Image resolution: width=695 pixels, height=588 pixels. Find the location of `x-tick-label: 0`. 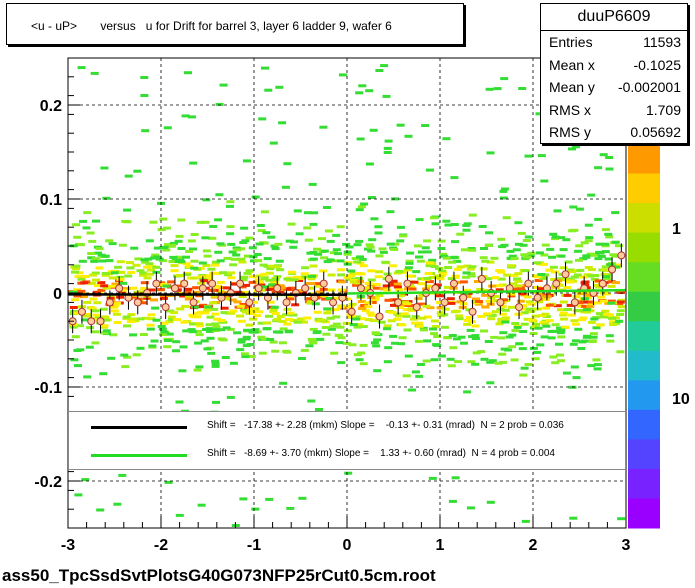

x-tick-label: 0 is located at coordinates (347, 545).